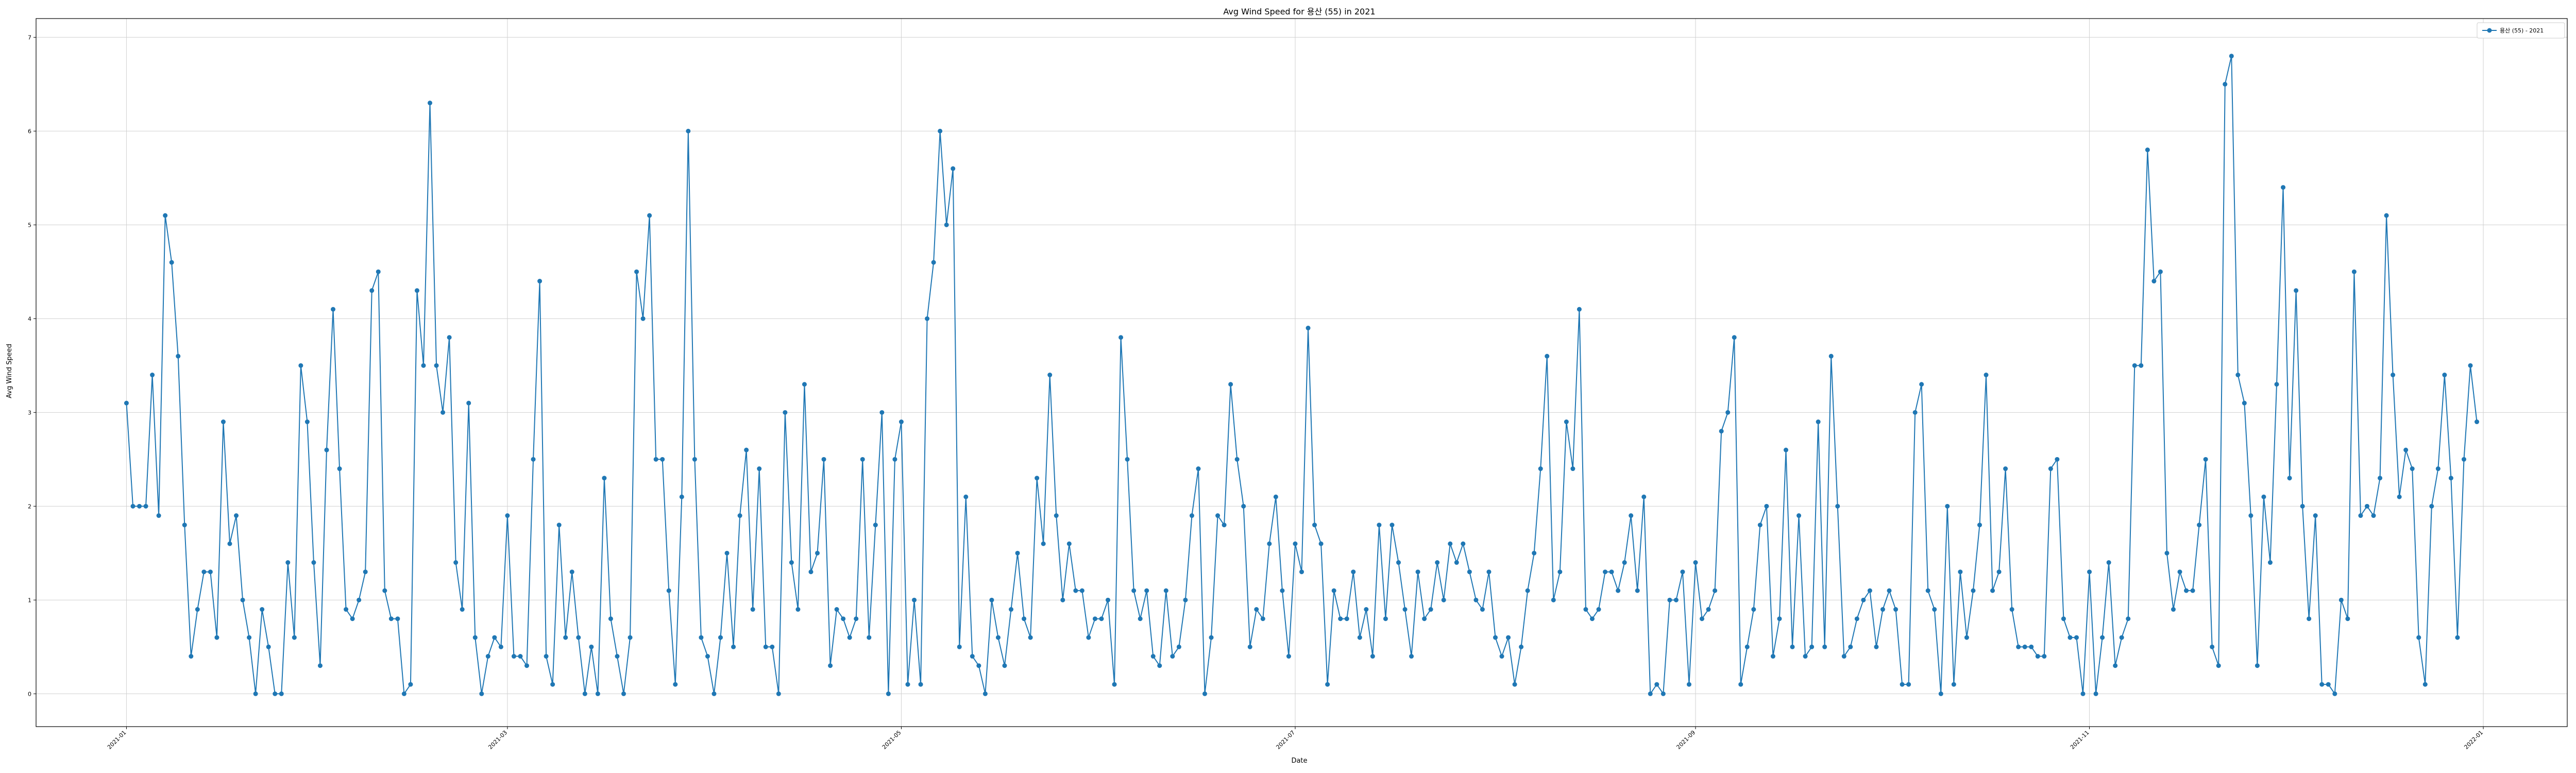  What do you see at coordinates (2489, 30) in the screenshot?
I see `legend-marker-swatch` at bounding box center [2489, 30].